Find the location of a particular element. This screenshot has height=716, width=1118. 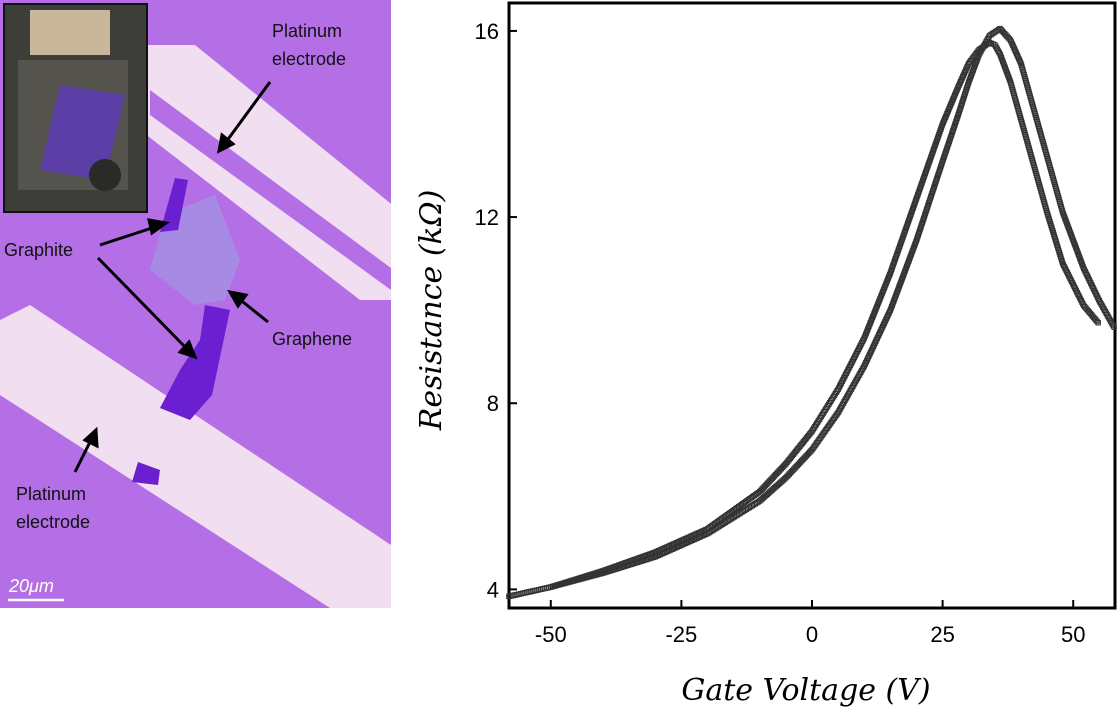

y-tick-label: 12 is located at coordinates (487, 217).